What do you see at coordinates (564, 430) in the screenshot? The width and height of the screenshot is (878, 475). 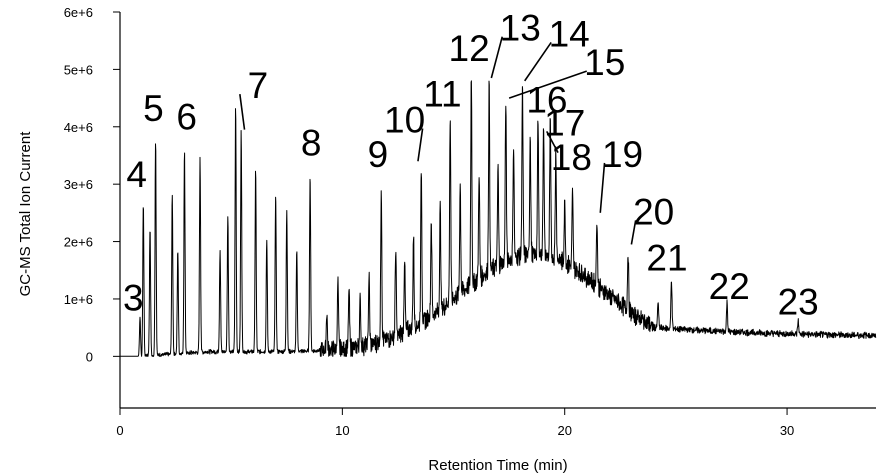 I see `x-tick-label: 20` at bounding box center [564, 430].